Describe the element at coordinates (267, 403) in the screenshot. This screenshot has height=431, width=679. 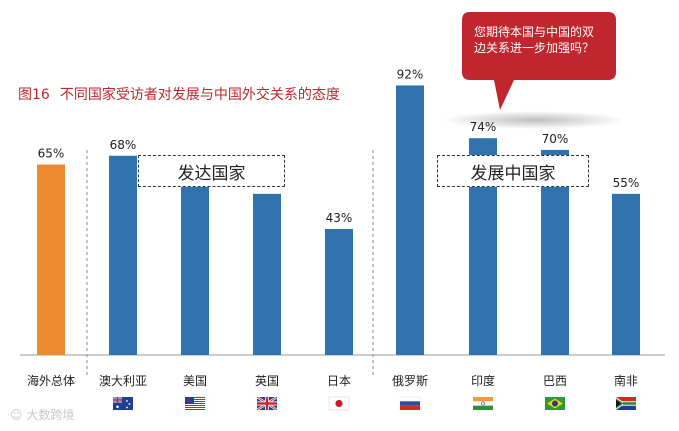
I see `flag-uk-icon` at that location.